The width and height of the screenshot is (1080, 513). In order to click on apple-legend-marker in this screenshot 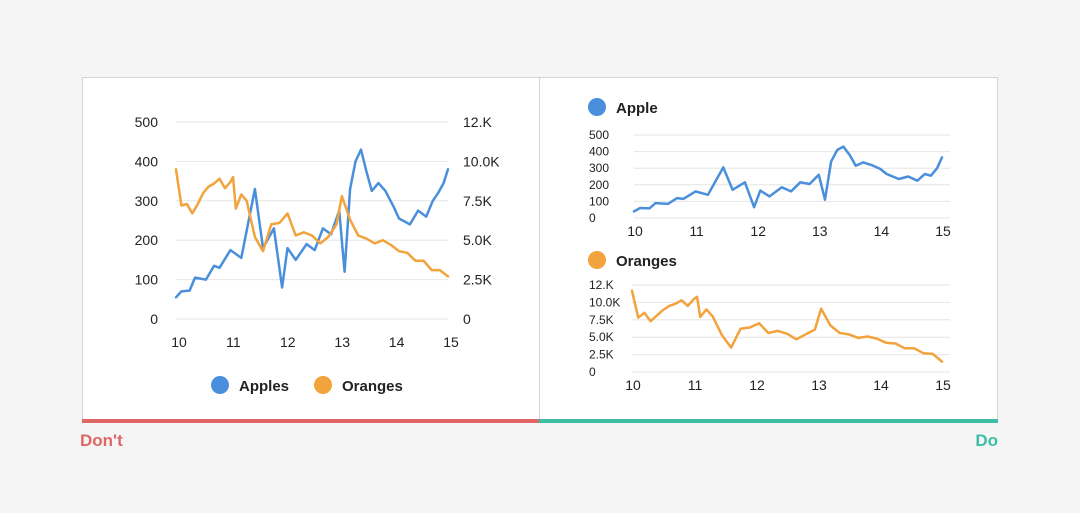, I will do `click(597, 107)`.